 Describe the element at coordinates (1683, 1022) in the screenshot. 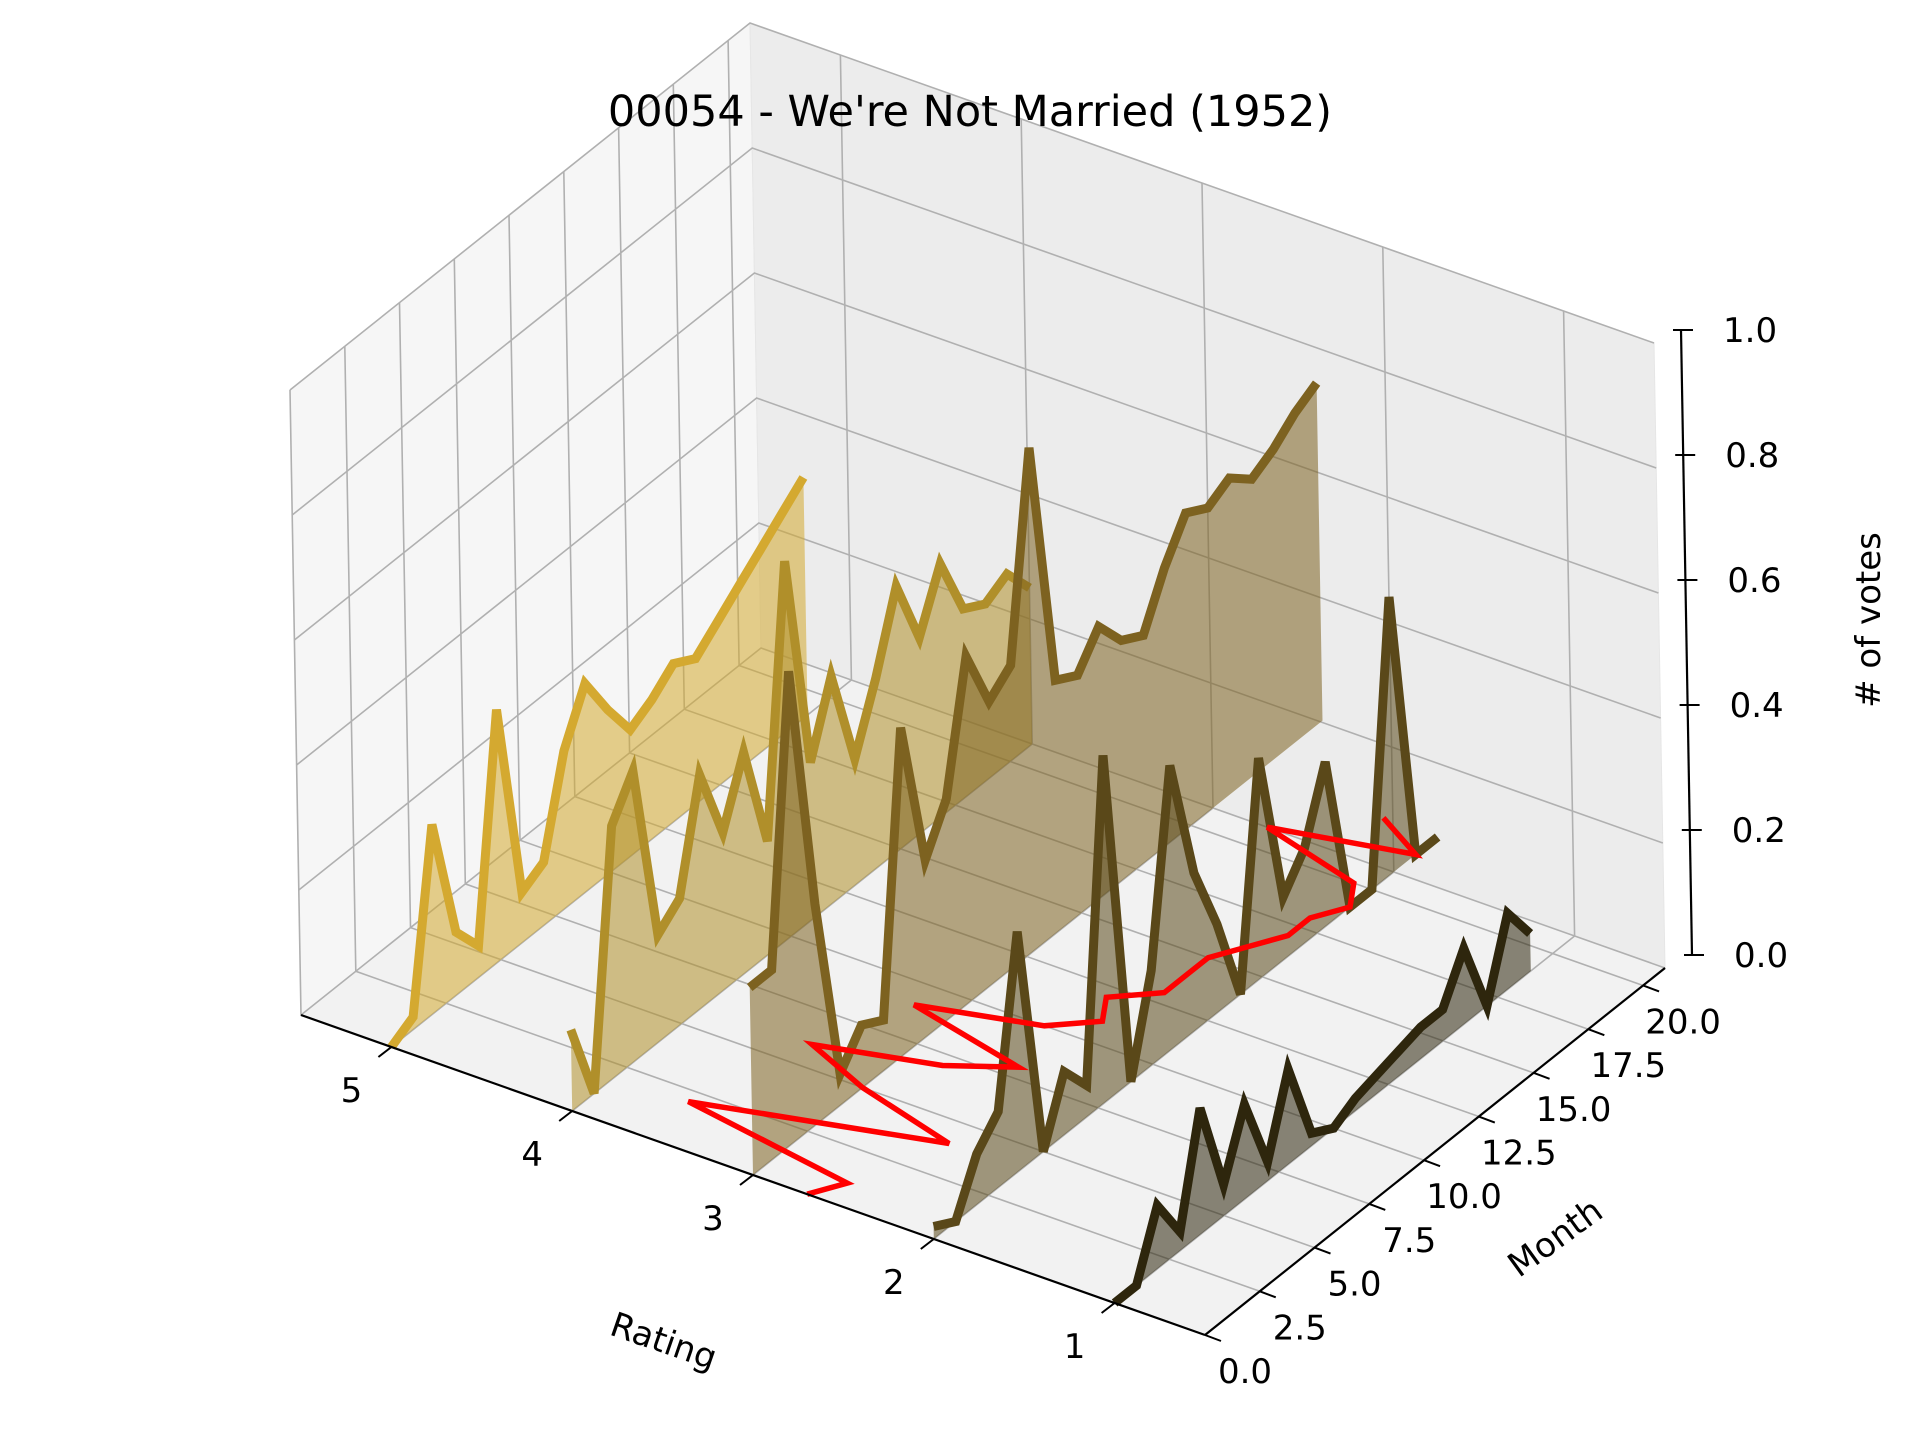

I see `y-tick-label: 20.0` at that location.